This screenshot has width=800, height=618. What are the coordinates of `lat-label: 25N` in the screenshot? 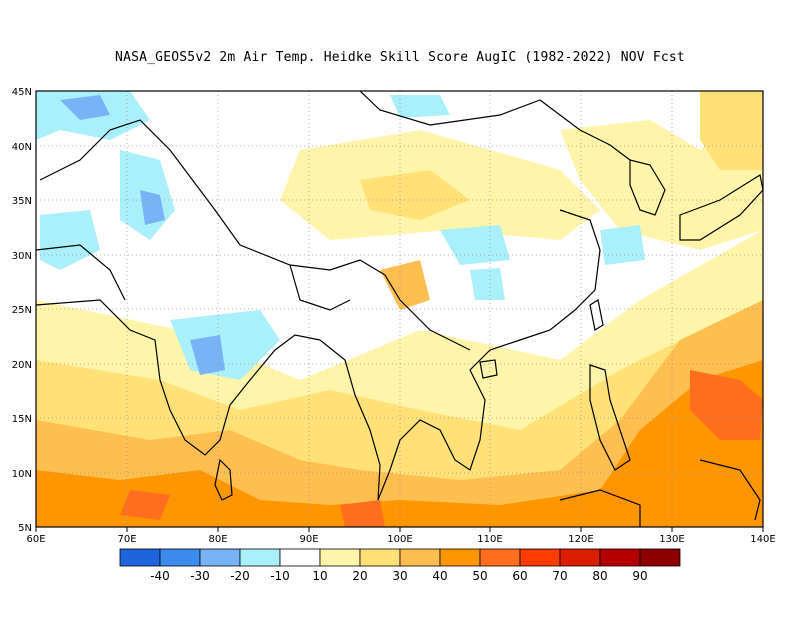 It's located at (22, 310).